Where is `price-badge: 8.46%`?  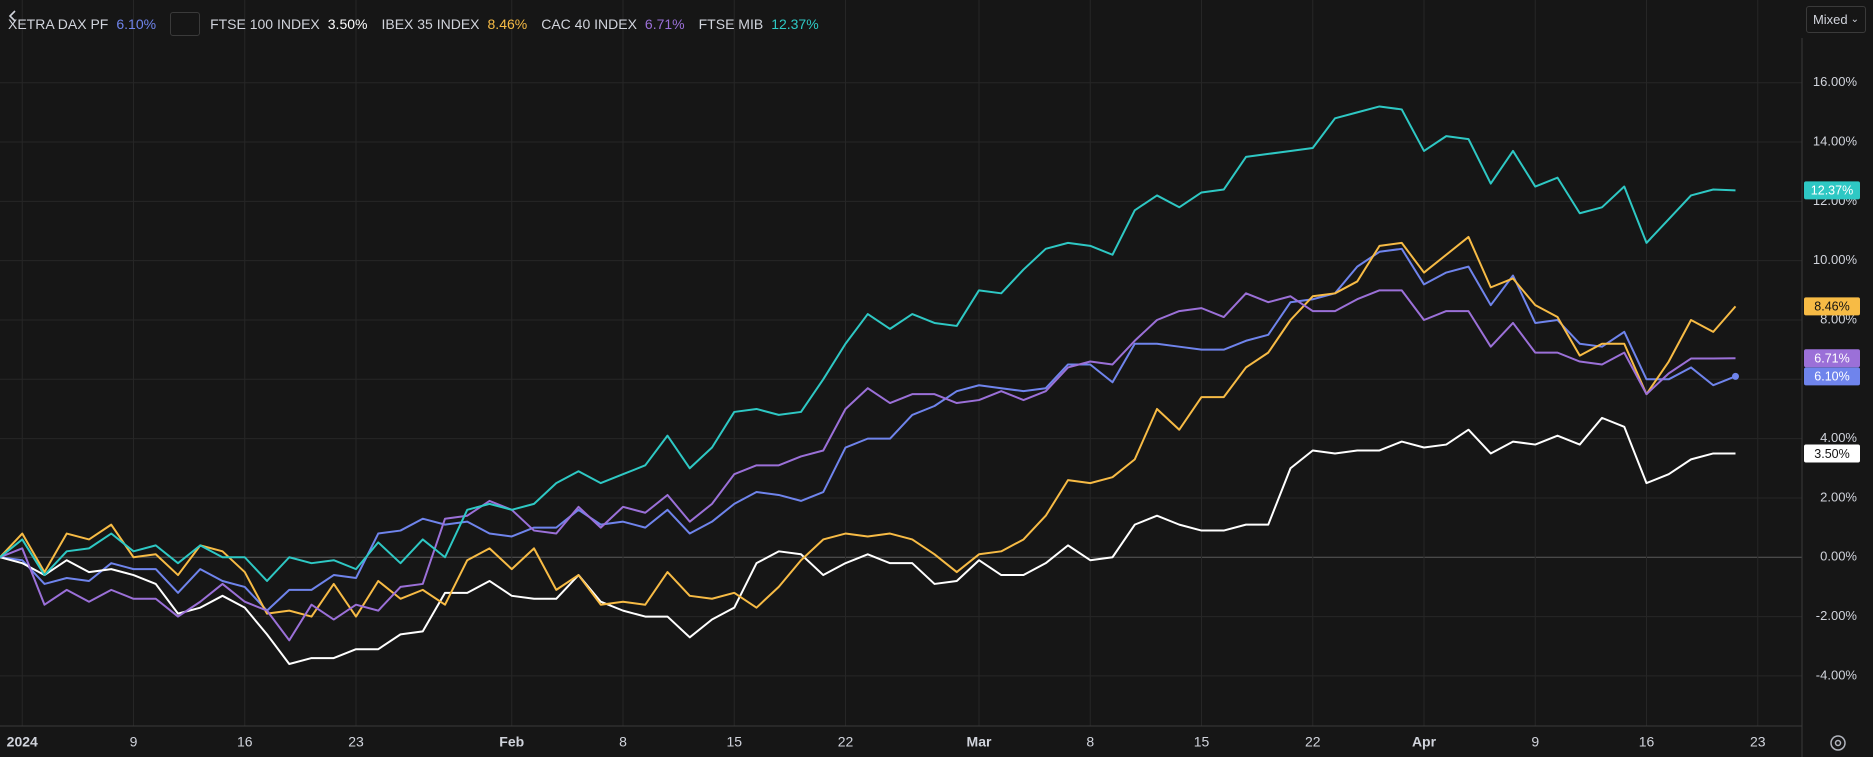
price-badge: 8.46% is located at coordinates (1832, 306).